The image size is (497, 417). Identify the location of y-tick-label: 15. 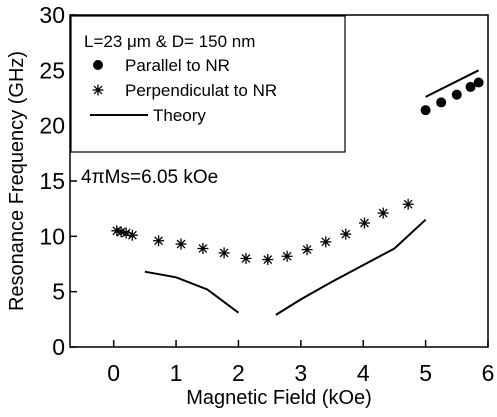
(52, 181).